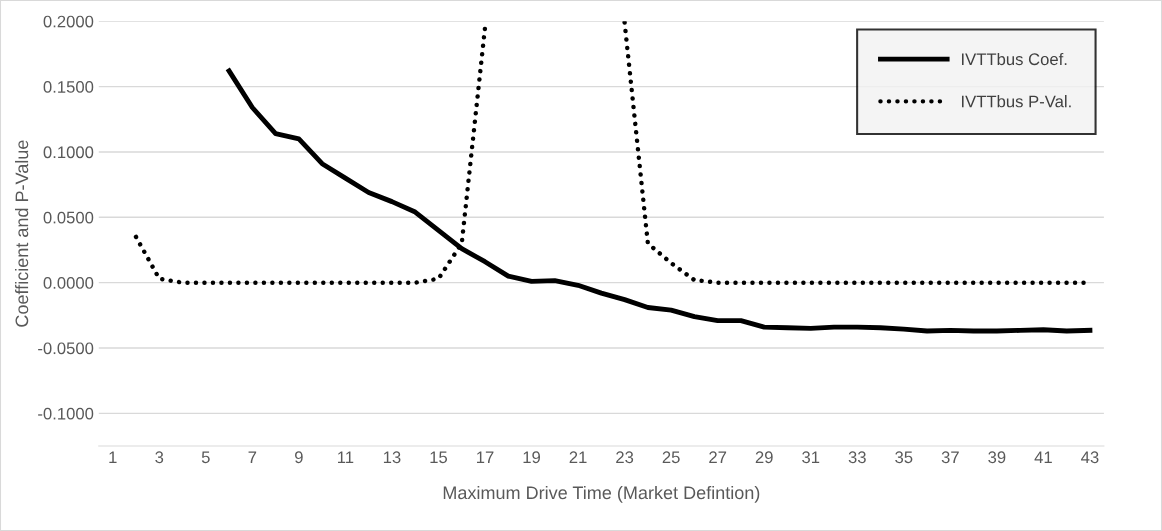  Describe the element at coordinates (68, 152) in the screenshot. I see `y-tick-label: 0.1000` at that location.